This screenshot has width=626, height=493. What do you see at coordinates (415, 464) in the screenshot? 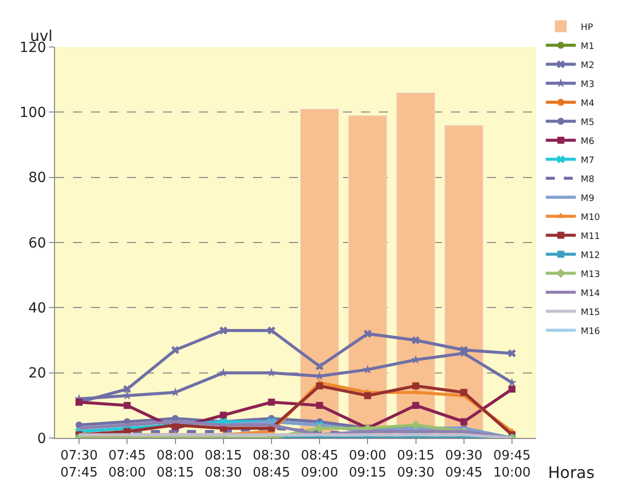
I see `x-tick-label: 09:15 09:30` at bounding box center [415, 464].